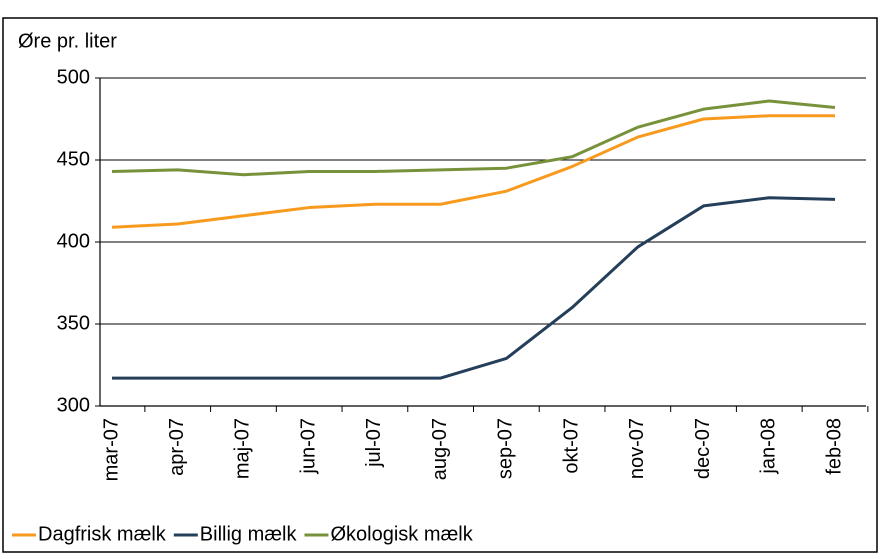 The image size is (880, 559). What do you see at coordinates (401, 534) in the screenshot?
I see `legend-label: Økologisk mælk` at bounding box center [401, 534].